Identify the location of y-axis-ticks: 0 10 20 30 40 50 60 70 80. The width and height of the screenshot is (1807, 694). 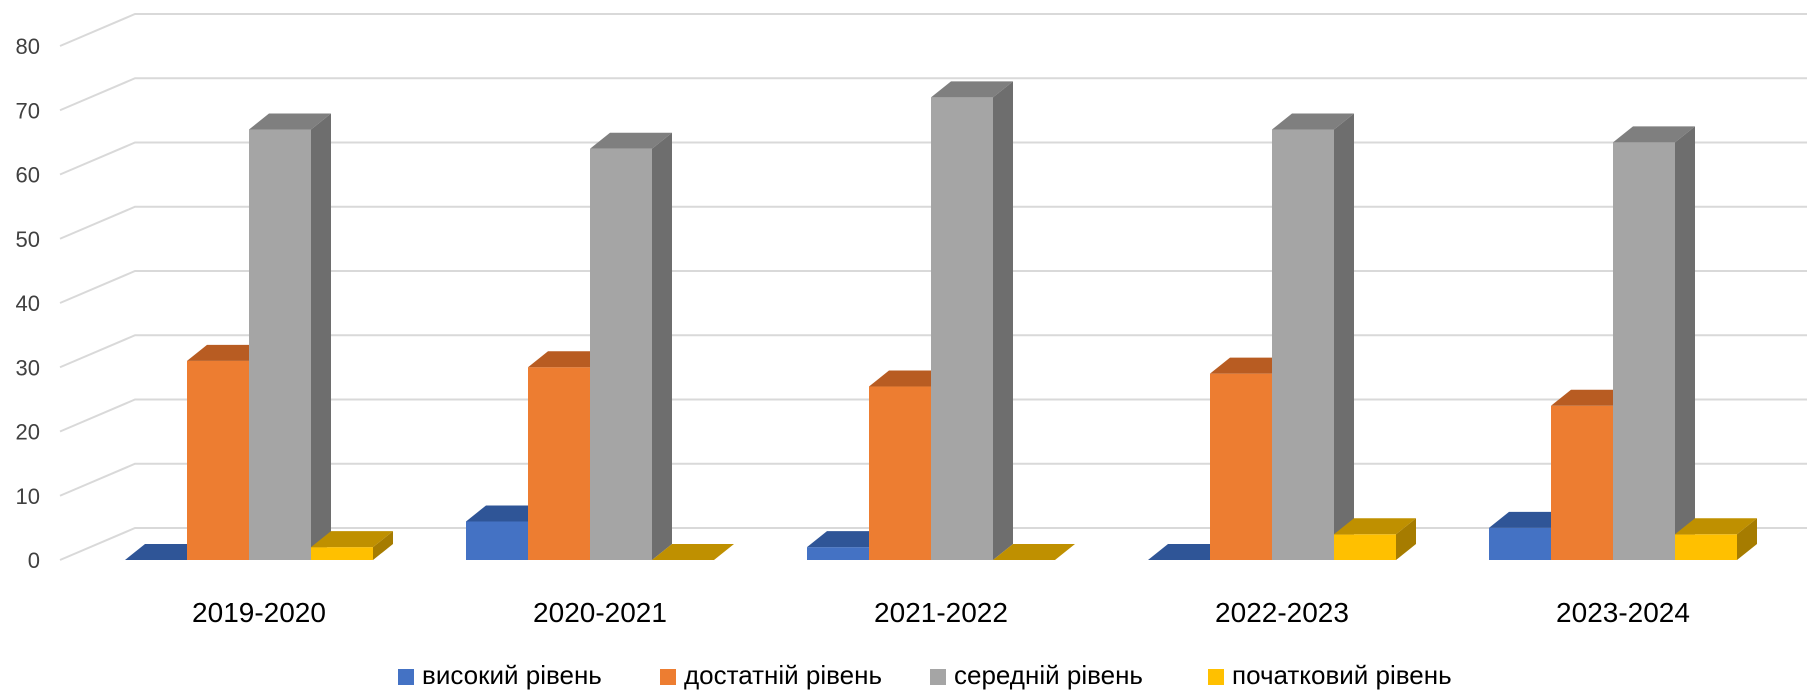
(28, 303).